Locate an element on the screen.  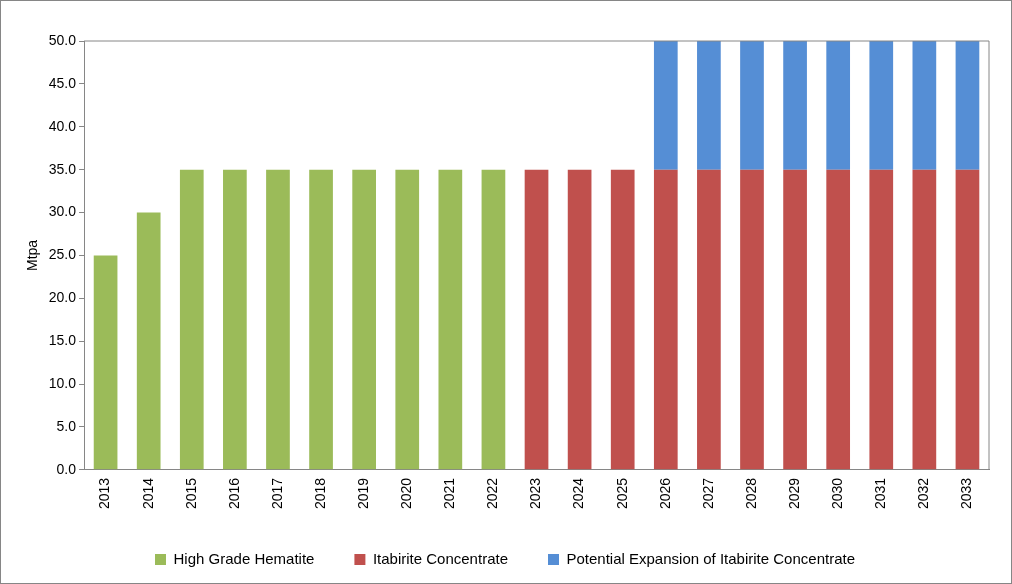
x-tick-label: 2020 is located at coordinates (406, 493).